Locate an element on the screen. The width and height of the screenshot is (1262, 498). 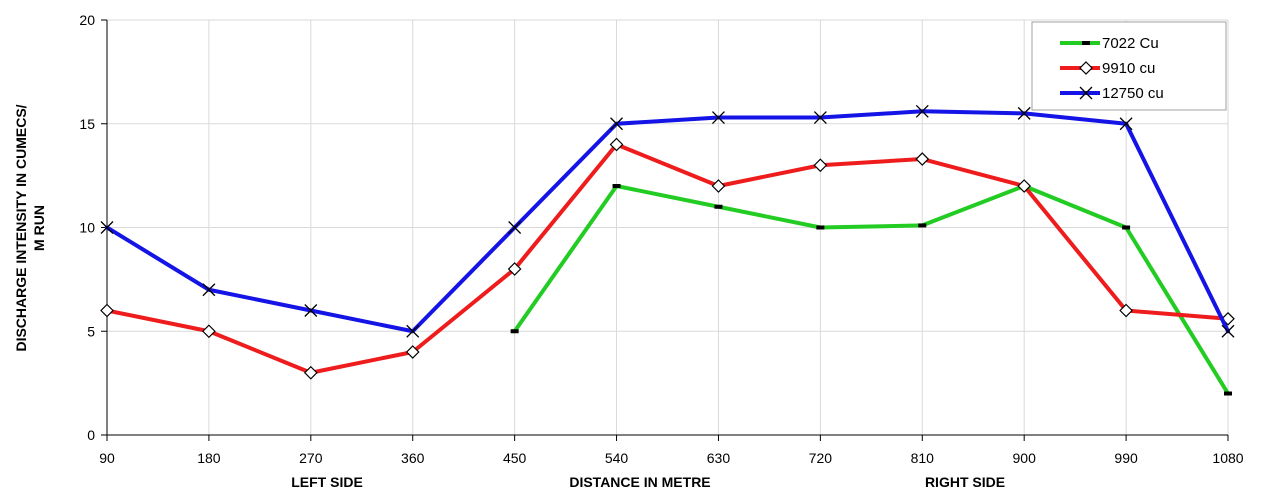
x-tick-label: 1080 is located at coordinates (1227, 458).